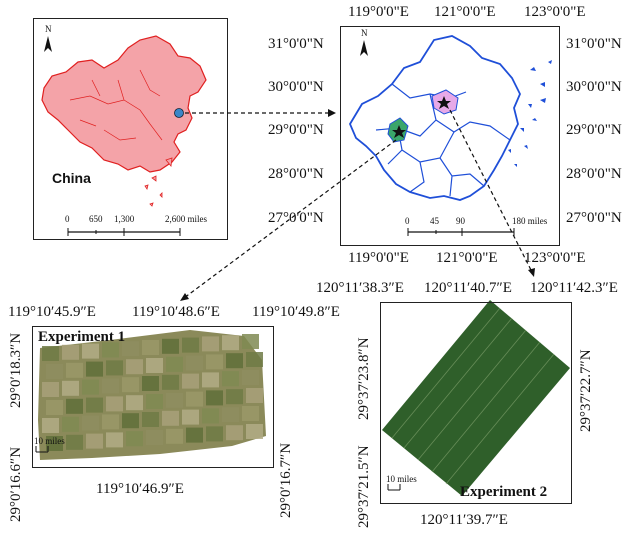 The image size is (642, 534). What do you see at coordinates (378, 12) in the screenshot?
I see `z-lon-top-0: 119°0'0"E` at bounding box center [378, 12].